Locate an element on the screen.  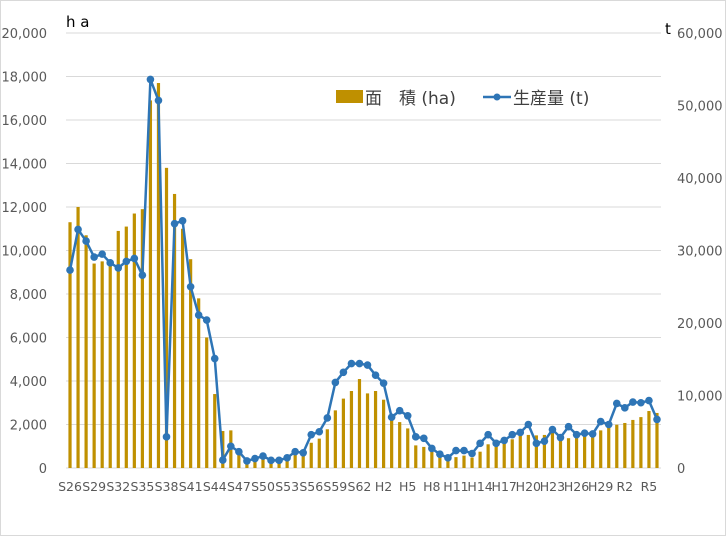
left-tick-label: 12,000 is located at coordinates (25, 208).